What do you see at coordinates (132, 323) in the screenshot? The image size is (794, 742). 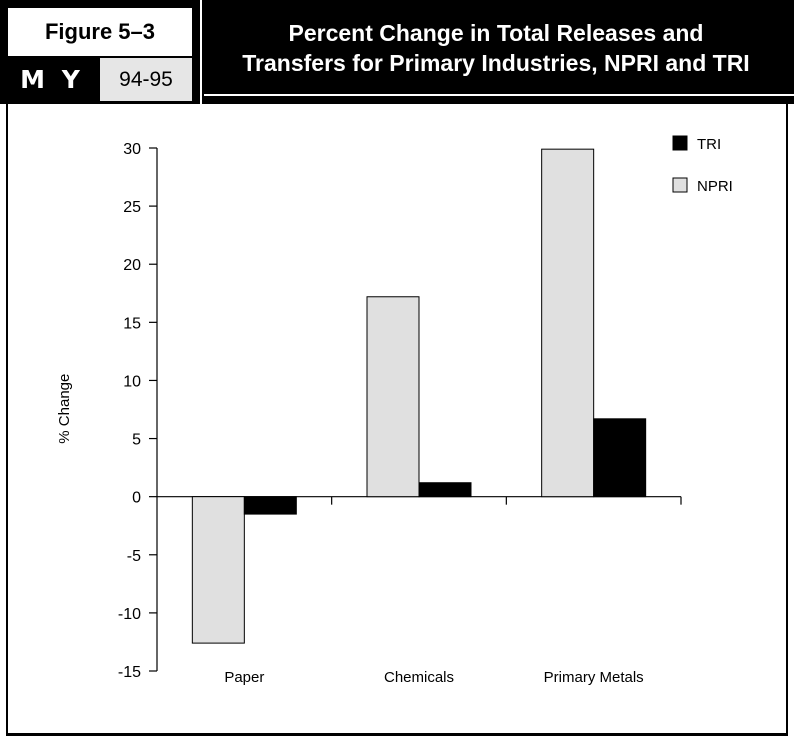 I see `y-tick-label: 15` at bounding box center [132, 323].